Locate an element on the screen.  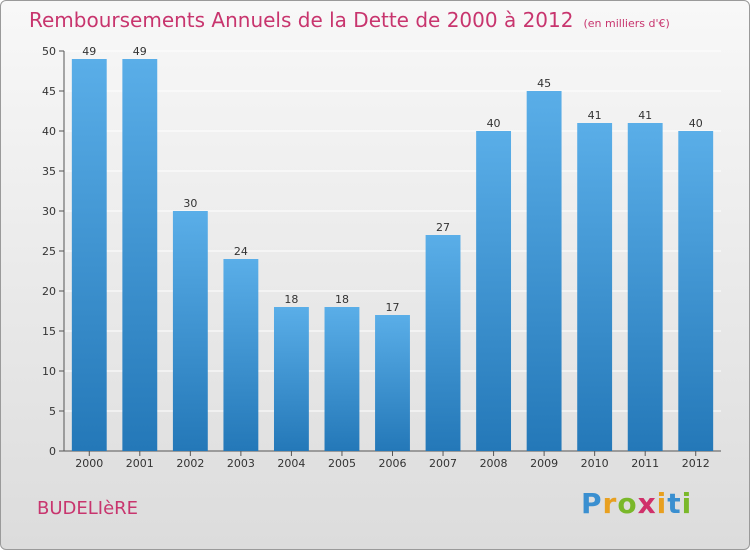
x-tick-label: 2005 is located at coordinates (342, 463).